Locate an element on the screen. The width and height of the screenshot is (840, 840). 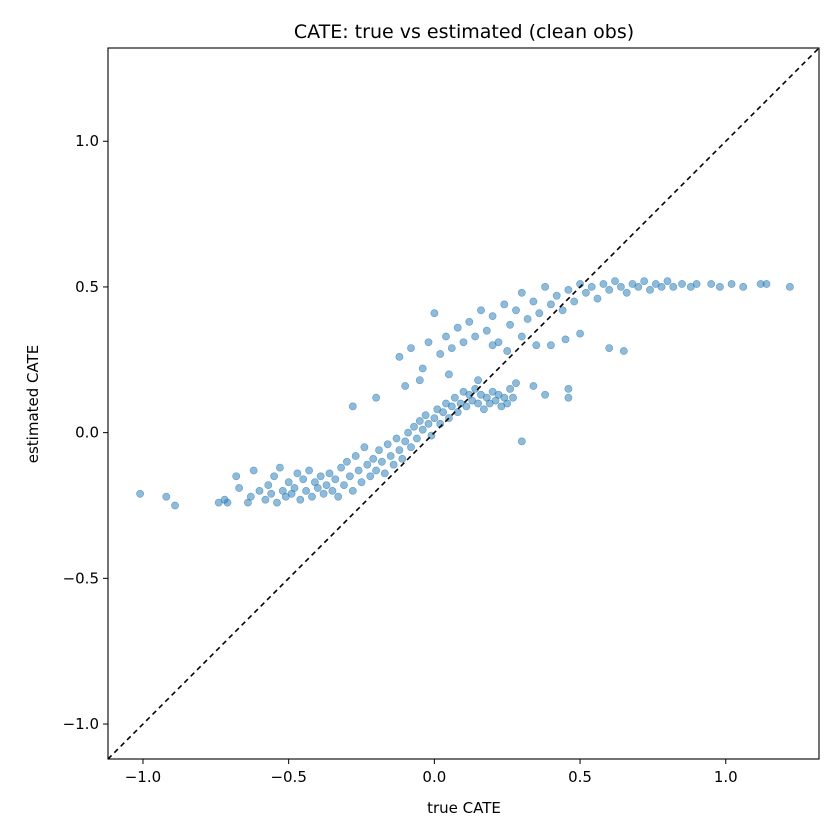
y-tick-label: −1.0 is located at coordinates (81, 724).